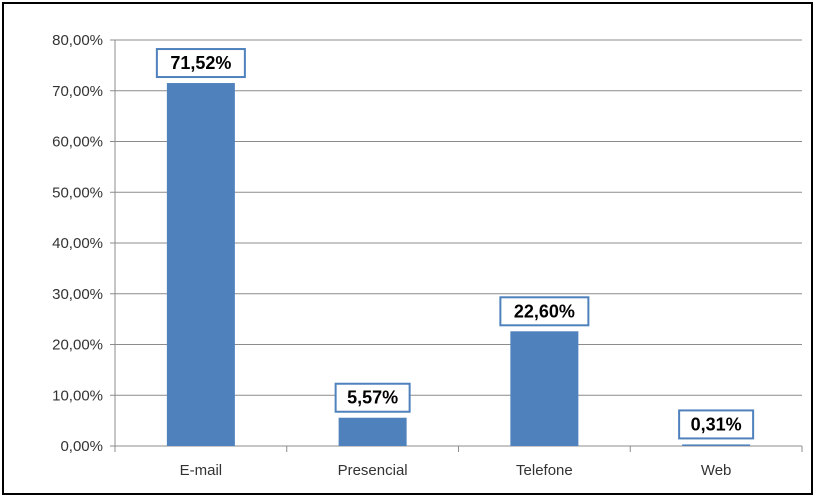  I want to click on y-tick-label: 80,00%, so click(77, 40).